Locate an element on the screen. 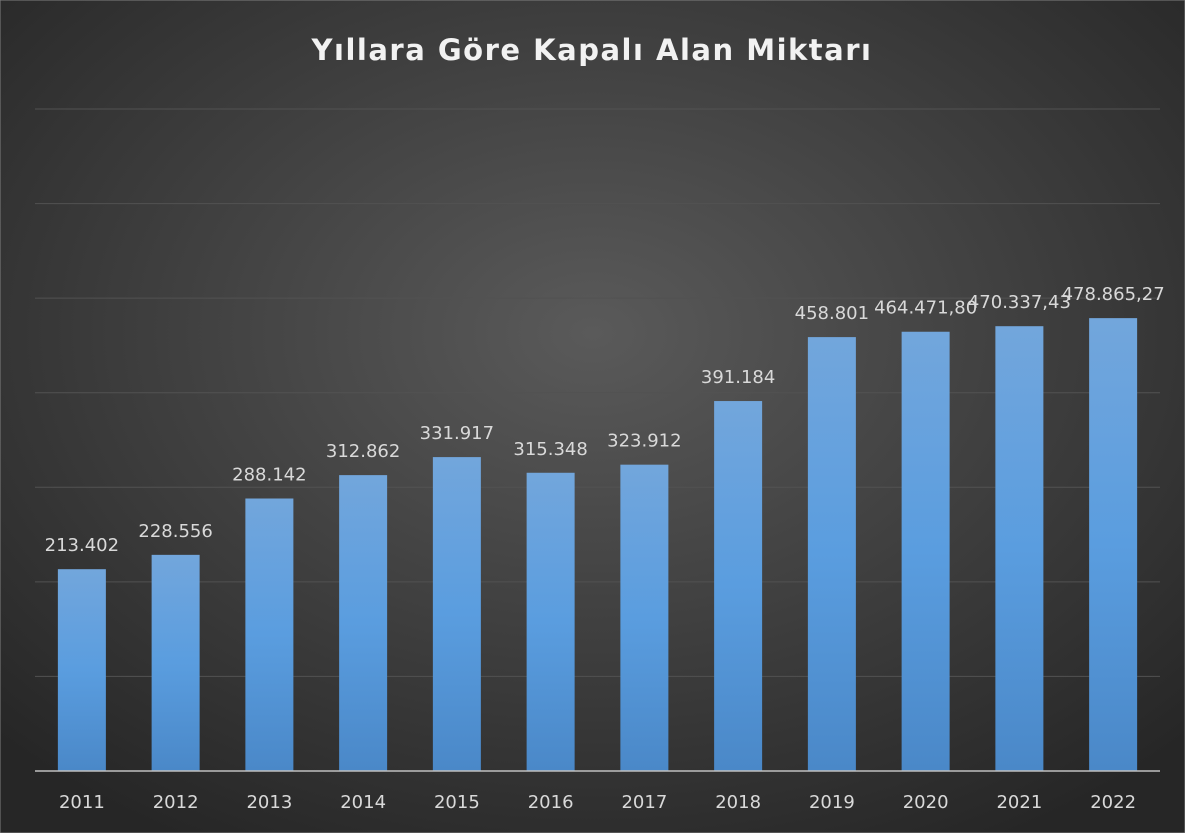 The width and height of the screenshot is (1185, 833). x-tick-label: 2020 is located at coordinates (926, 802).